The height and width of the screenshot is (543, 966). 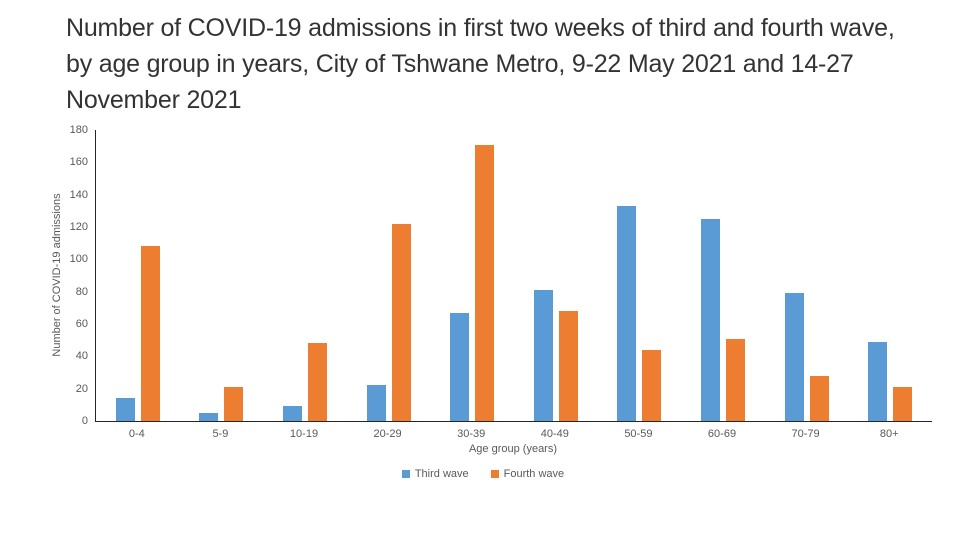 What do you see at coordinates (805, 434) in the screenshot?
I see `x-tick-label: 70-79` at bounding box center [805, 434].